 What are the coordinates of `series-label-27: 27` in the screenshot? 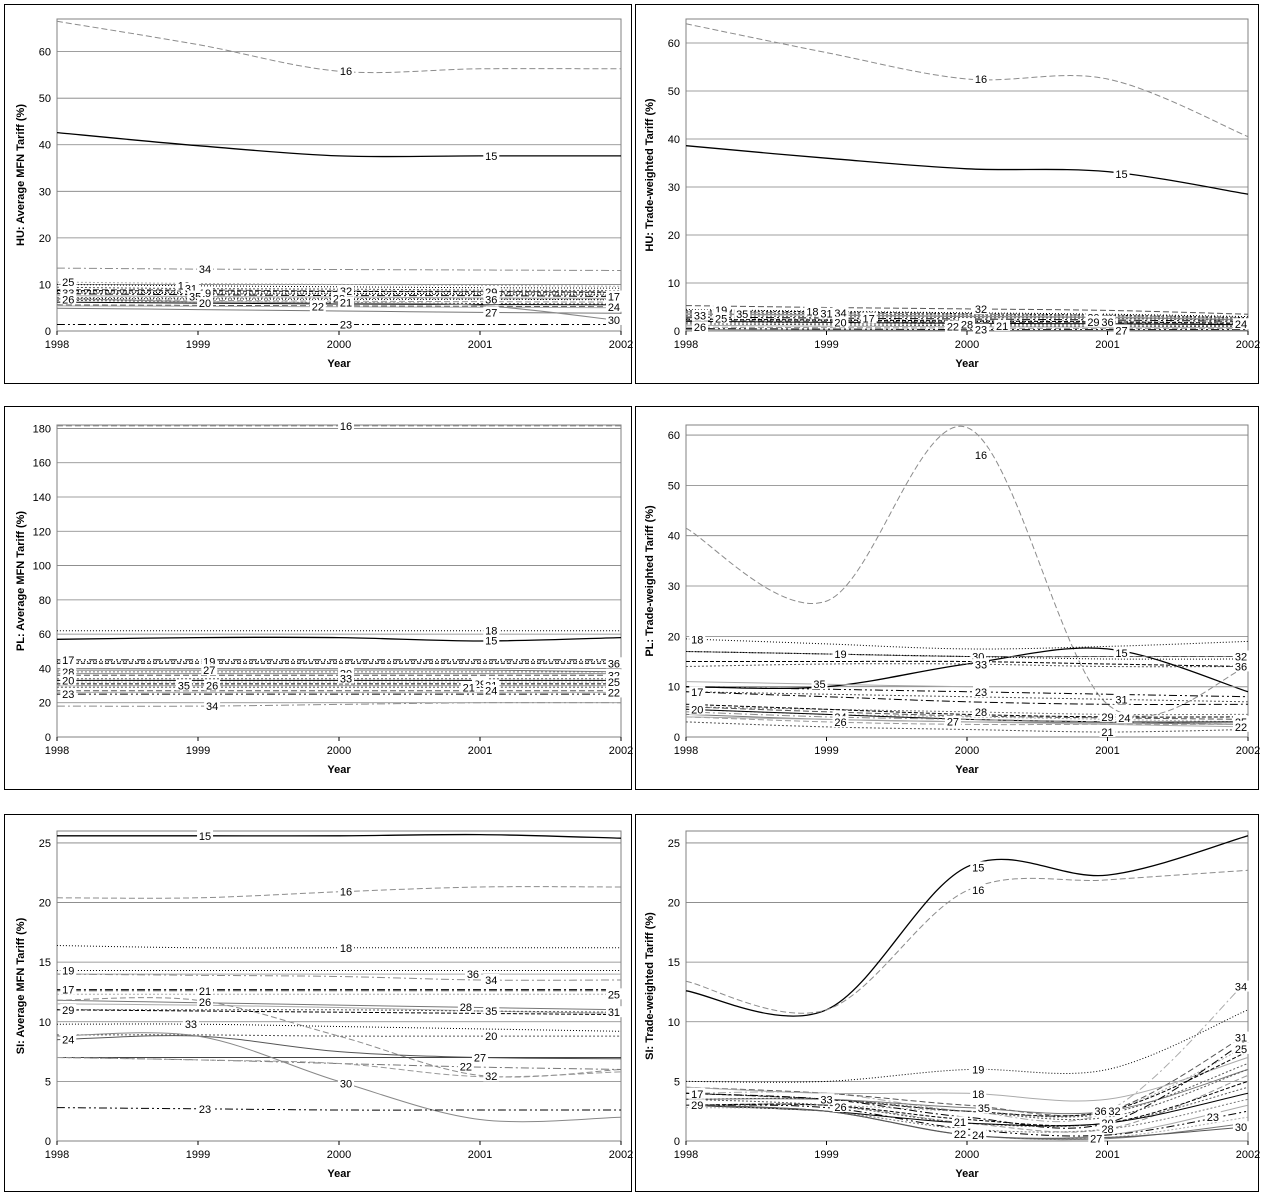 It's located at (491, 313).